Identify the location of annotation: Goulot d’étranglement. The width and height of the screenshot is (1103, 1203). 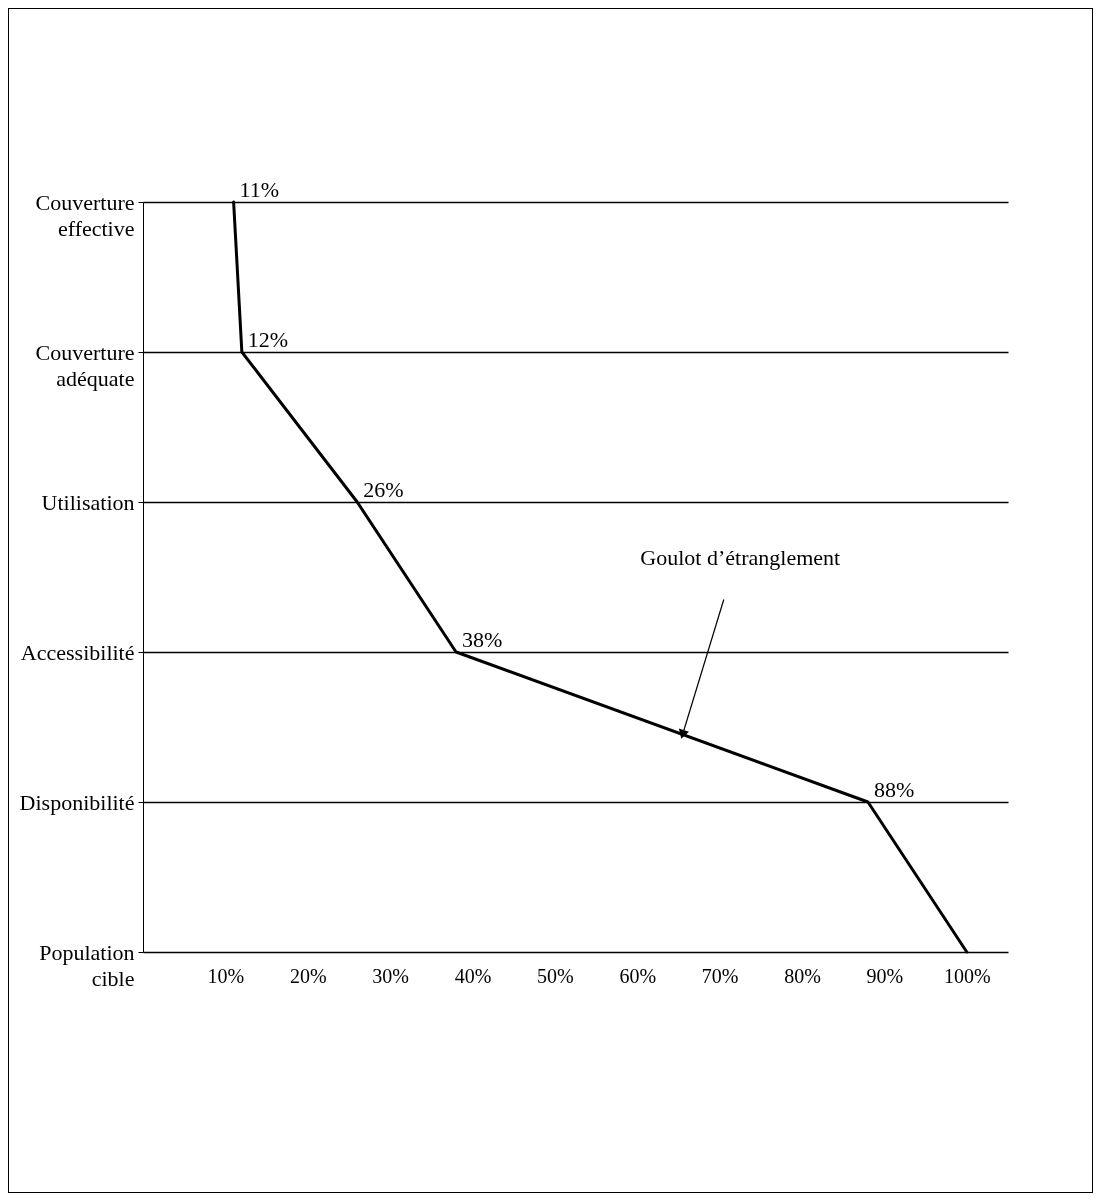
(740, 557).